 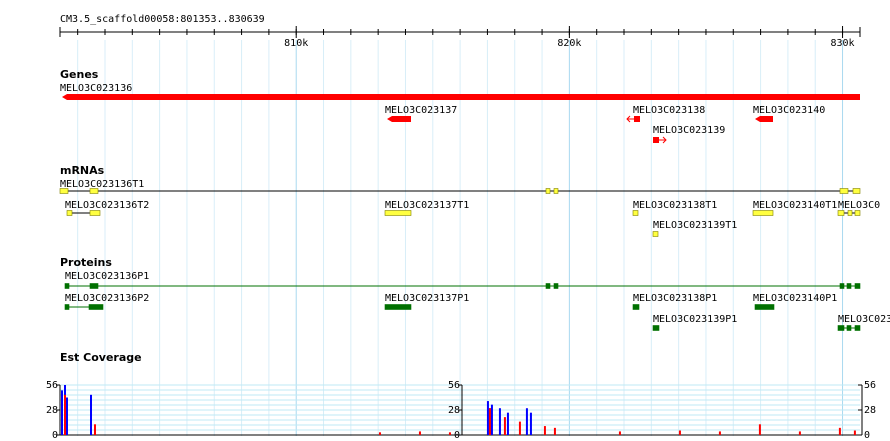 I want to click on feature-label: MELO3C023136T1, so click(x=102, y=184).